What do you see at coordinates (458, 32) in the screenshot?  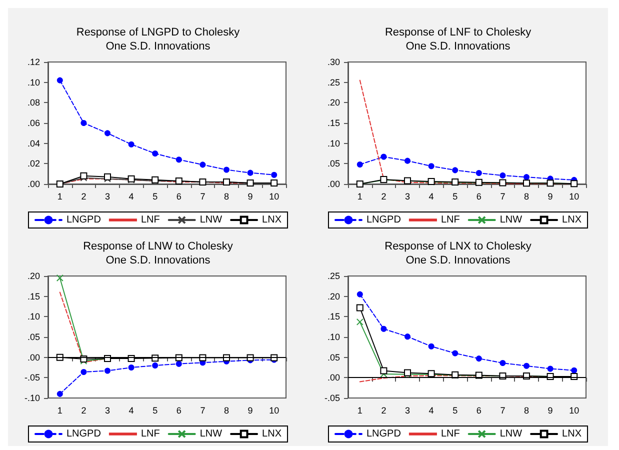 I see `chart-title: Response of LNF to Cholesky` at bounding box center [458, 32].